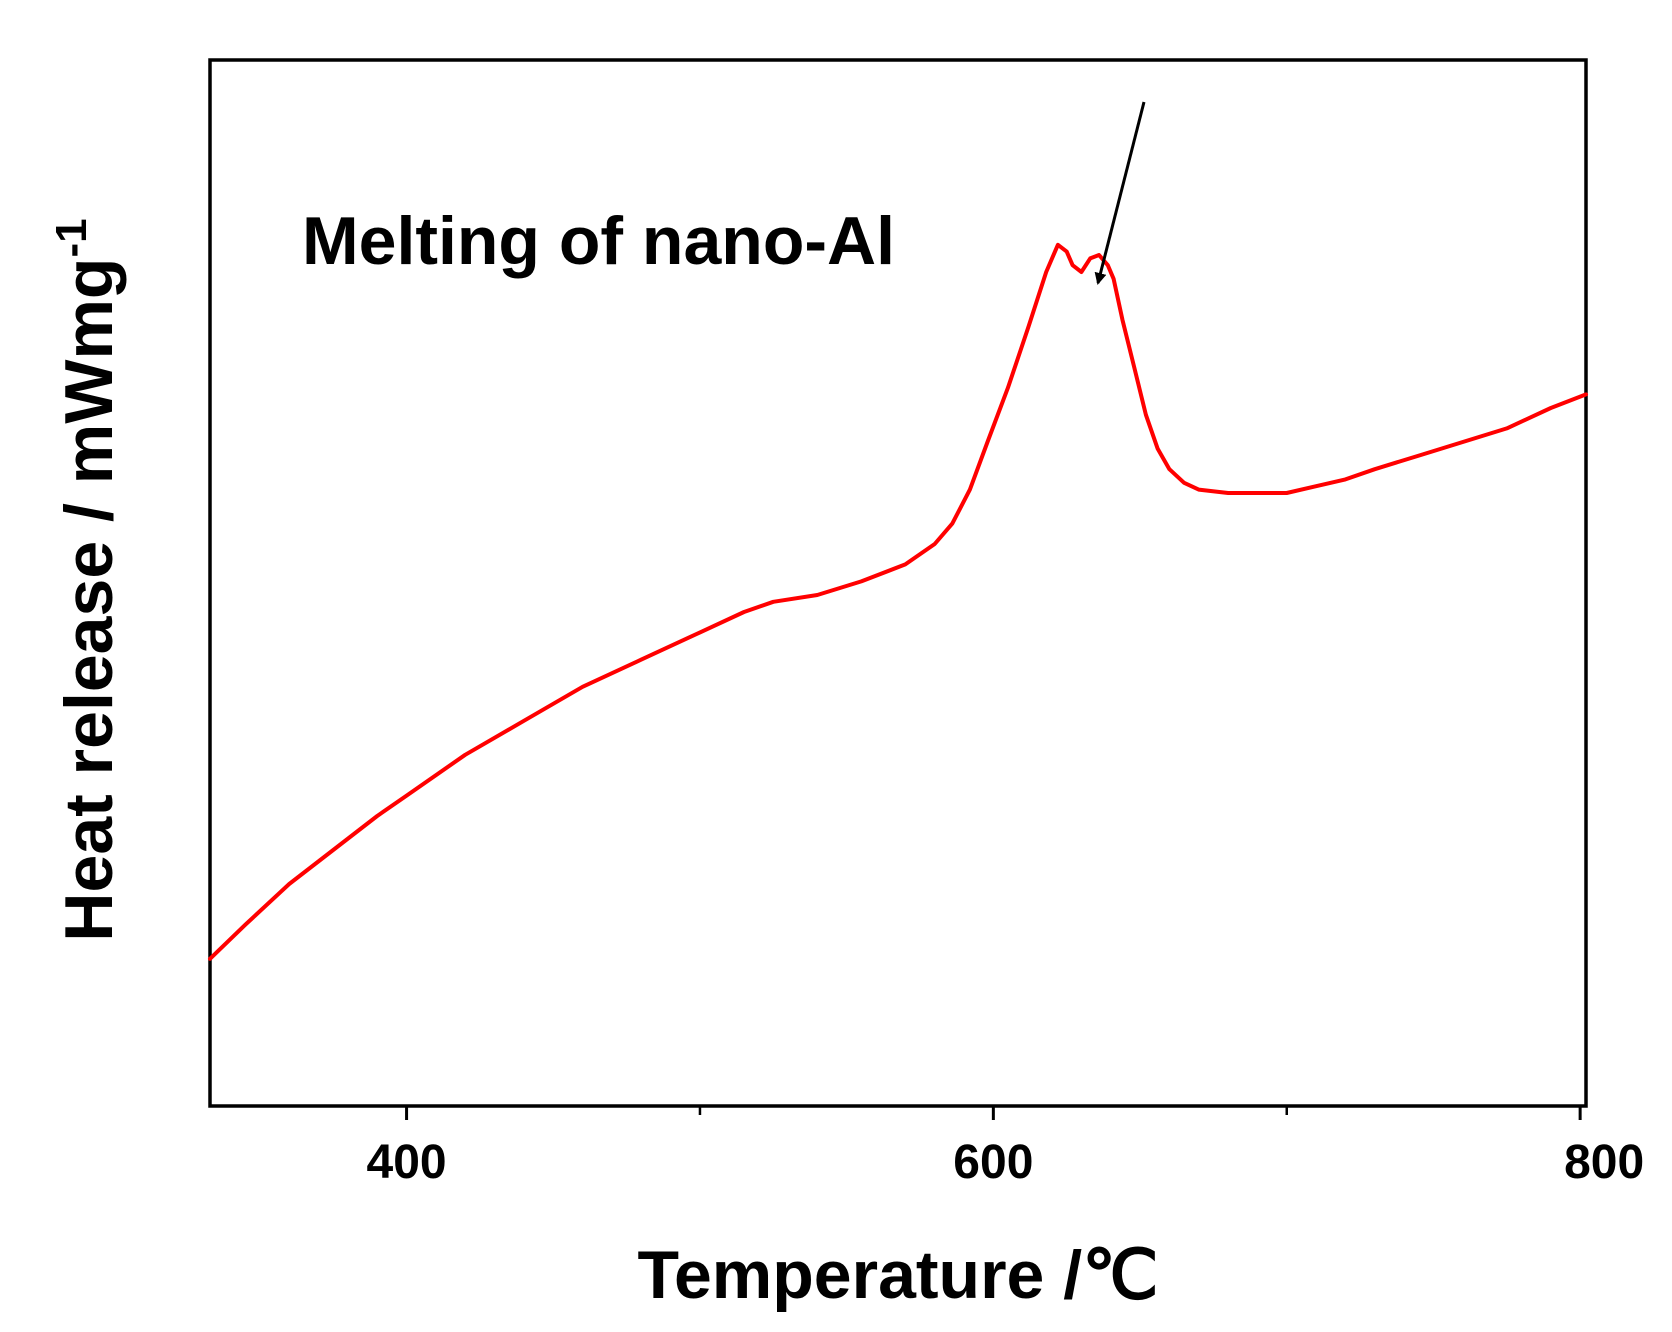 The image size is (1672, 1332). I want to click on x-tick-label: 600, so click(993, 1162).